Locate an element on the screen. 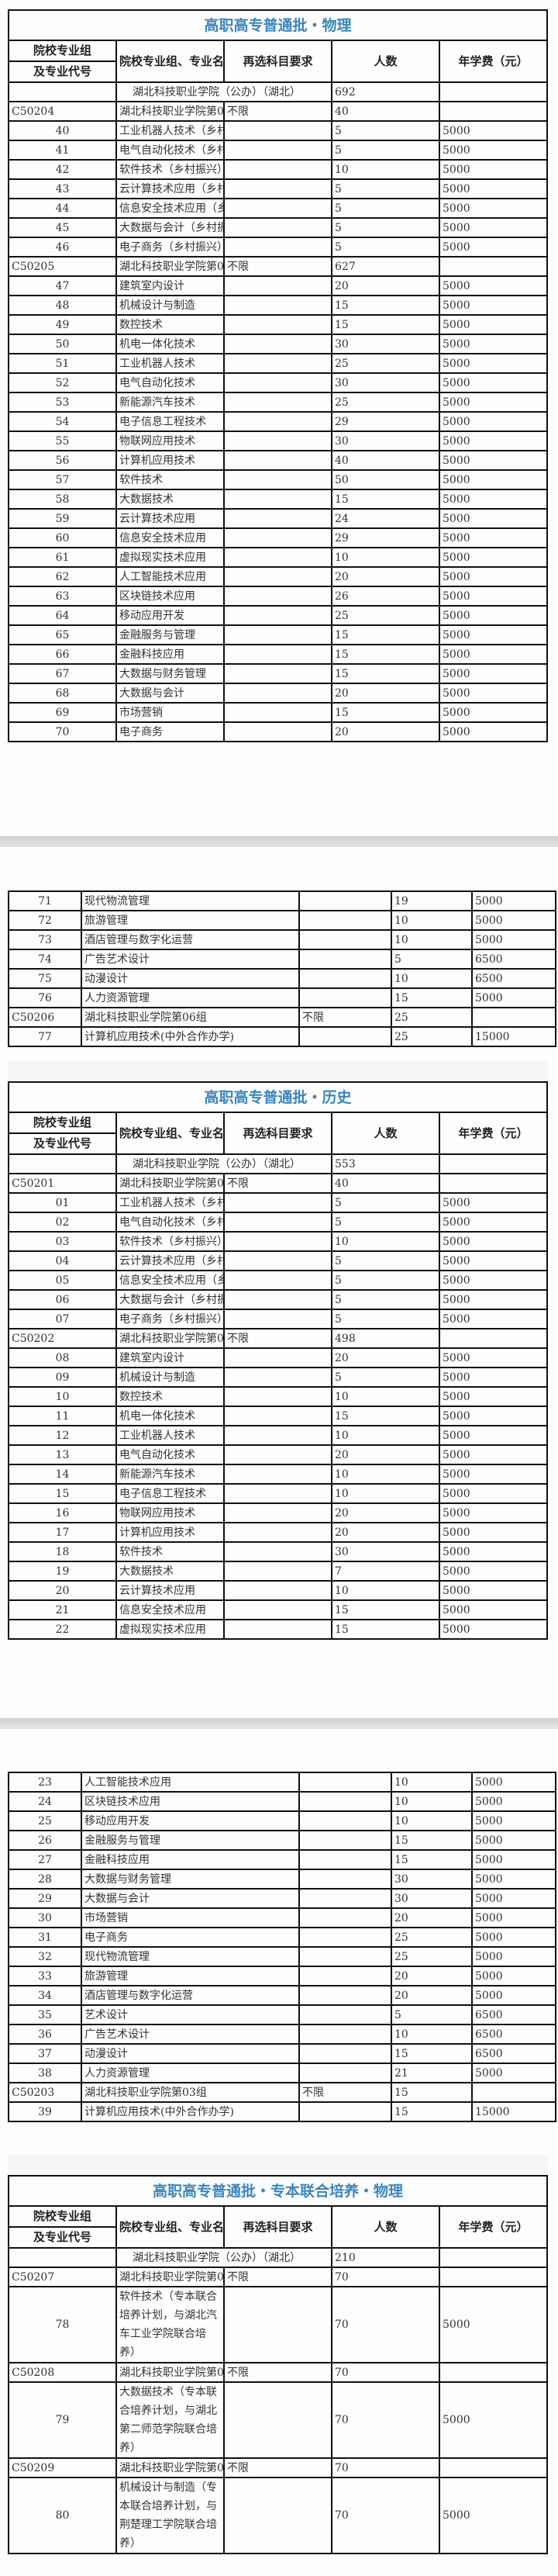  major-row: 13 电气自动化技术 20 5000 is located at coordinates (278, 1454).